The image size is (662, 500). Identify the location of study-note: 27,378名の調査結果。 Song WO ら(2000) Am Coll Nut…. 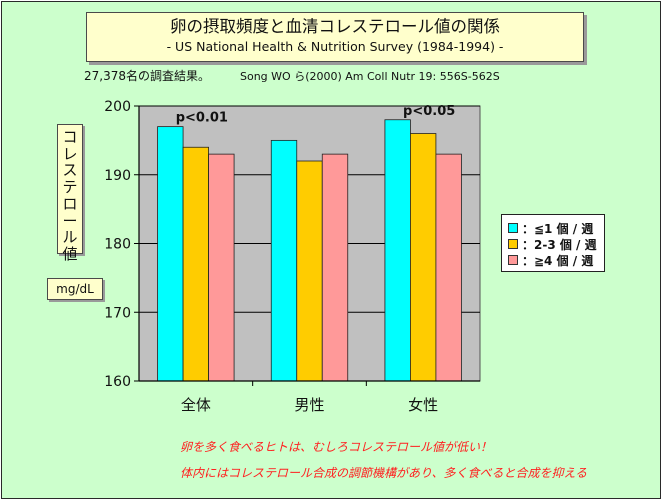
(292, 75).